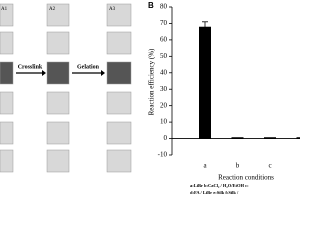 The width and height of the screenshot is (320, 240). I want to click on photo-label: A2, so click(52, 9).